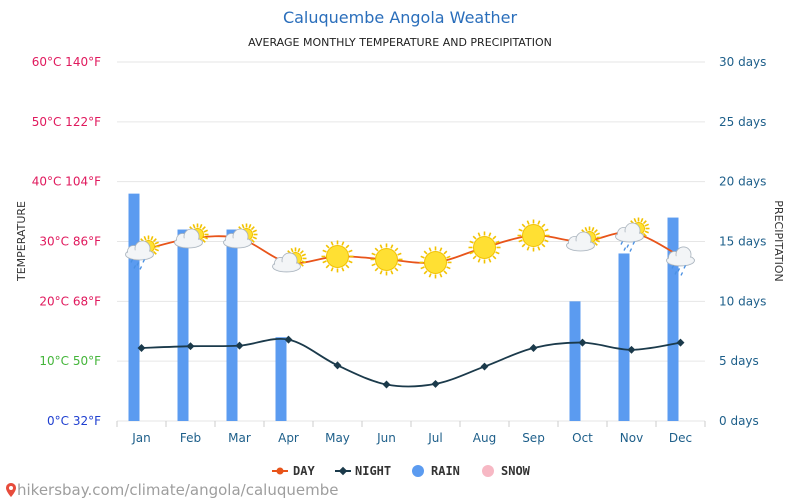 This screenshot has height=500, width=800. What do you see at coordinates (739, 421) in the screenshot?
I see `right-tick-label: 0 days` at bounding box center [739, 421].